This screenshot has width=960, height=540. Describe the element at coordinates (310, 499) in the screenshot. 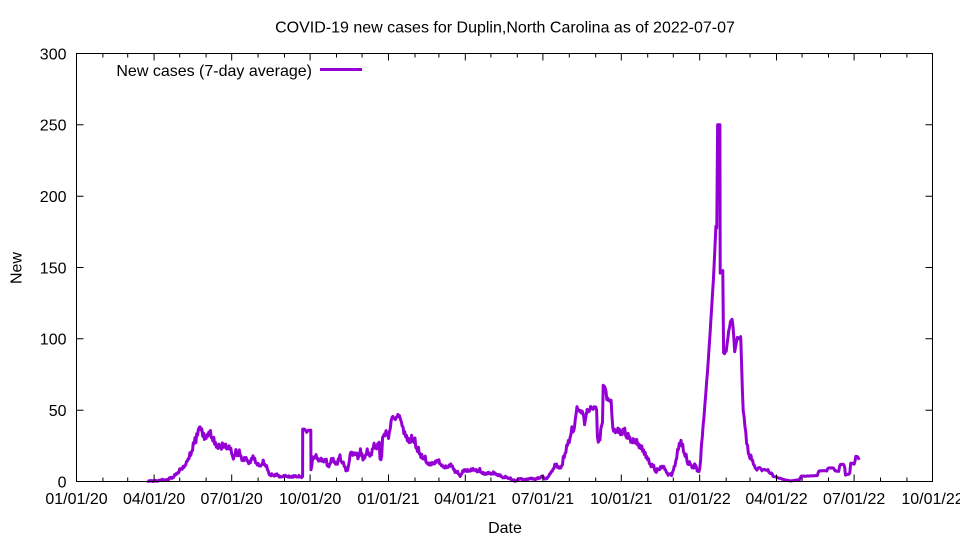

I see `svg-text: 10/01/20` at that location.